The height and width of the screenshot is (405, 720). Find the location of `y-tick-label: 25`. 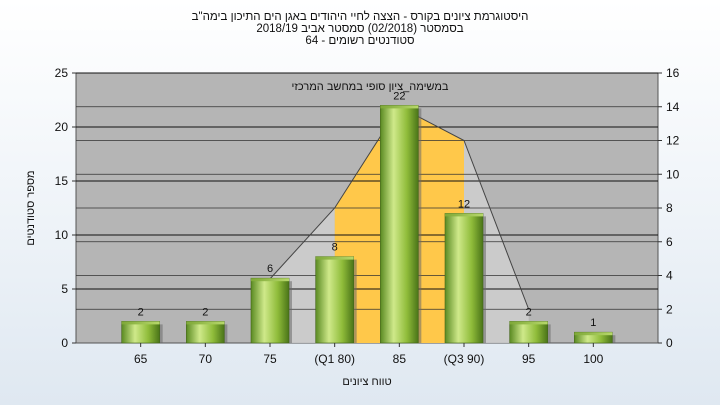

y-tick-label: 25 is located at coordinates (62, 73).